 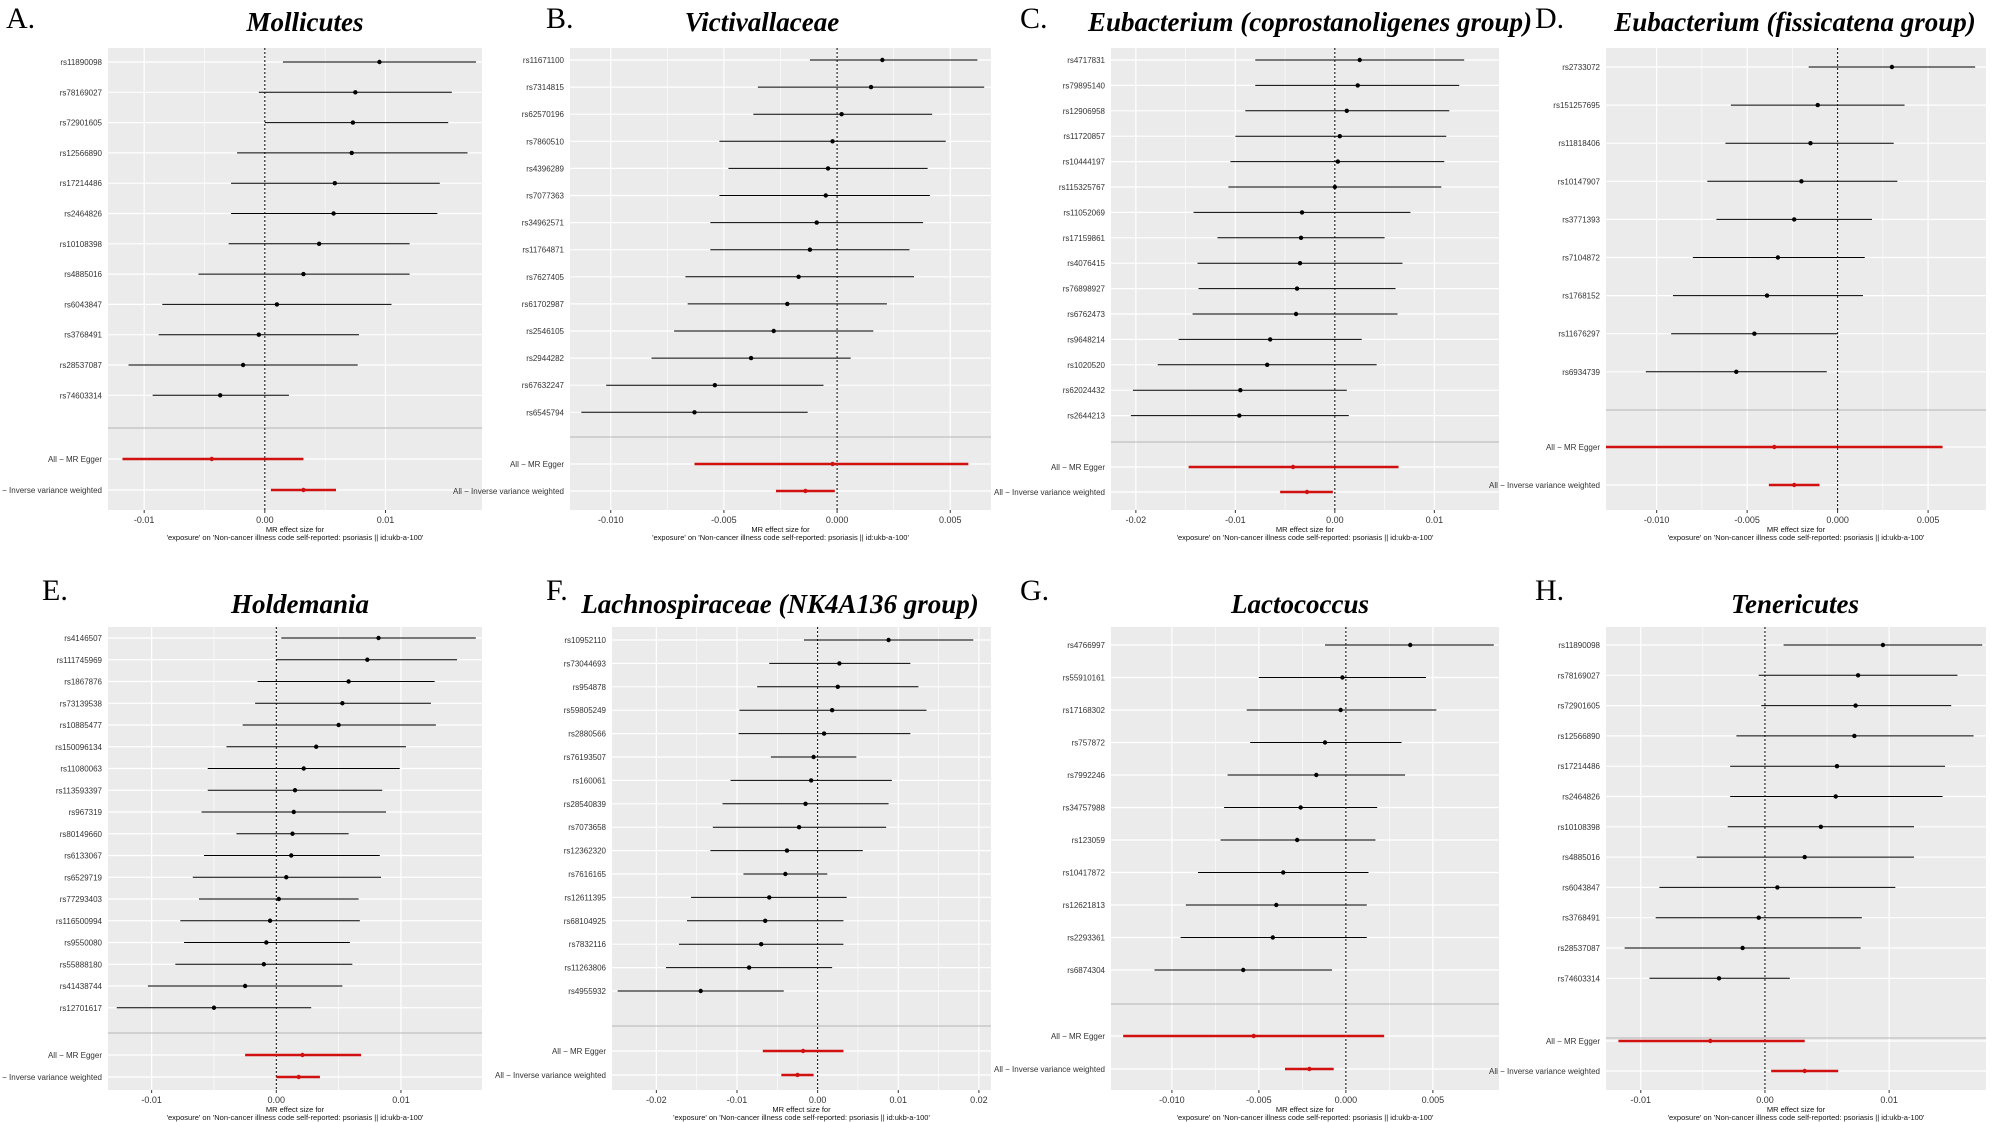 I want to click on snp-label: rs2880566, so click(x=587, y=734).